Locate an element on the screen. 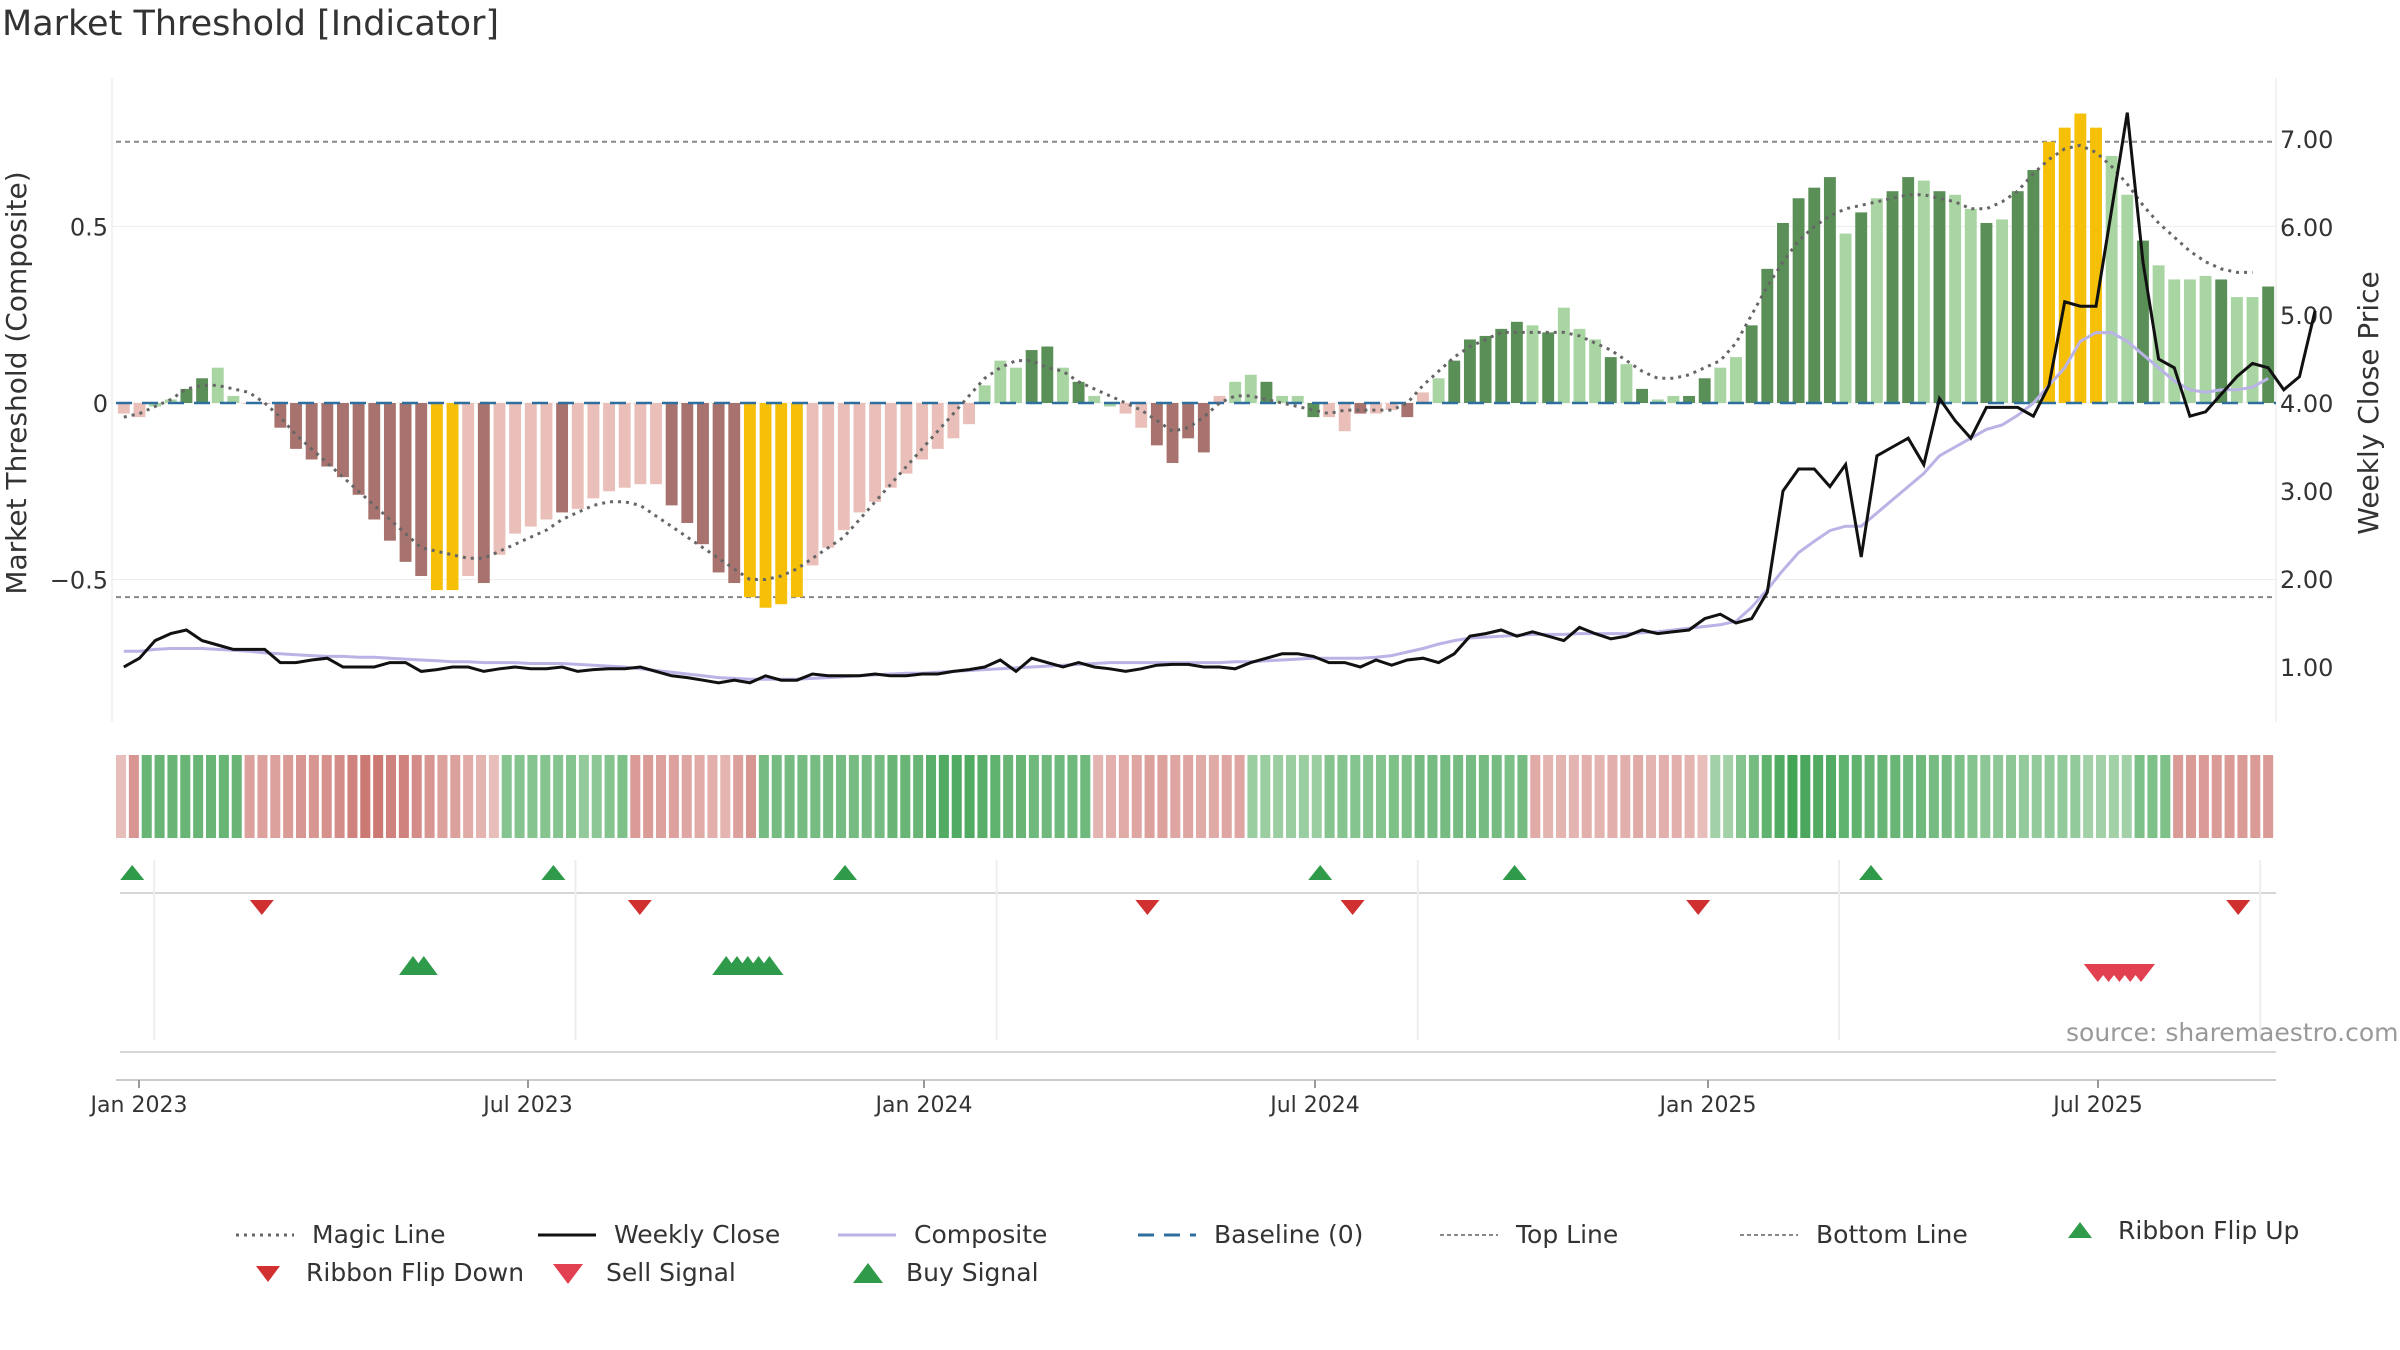  legend-composite: Composite is located at coordinates (942, 1234).